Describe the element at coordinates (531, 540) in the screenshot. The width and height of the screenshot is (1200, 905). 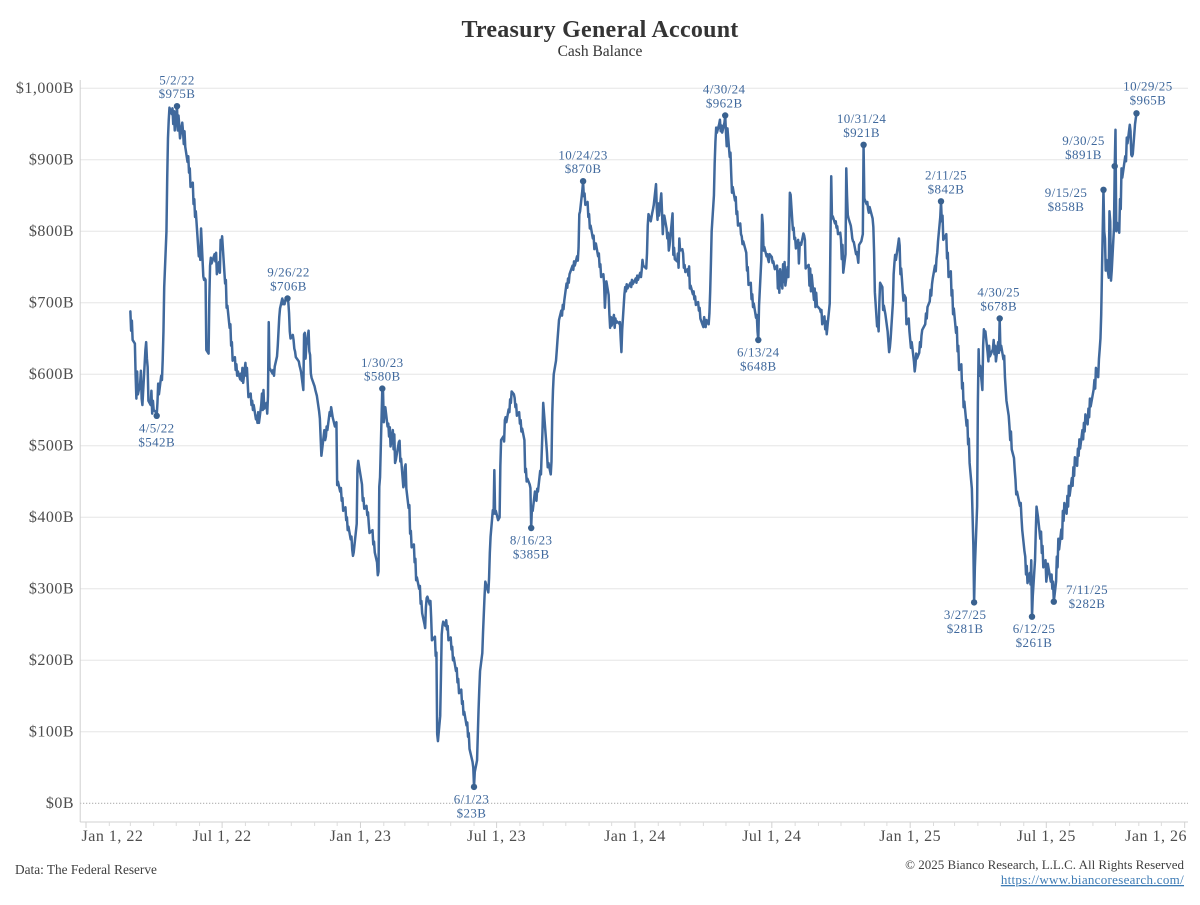
I see `svg-text: 8/16/23` at that location.